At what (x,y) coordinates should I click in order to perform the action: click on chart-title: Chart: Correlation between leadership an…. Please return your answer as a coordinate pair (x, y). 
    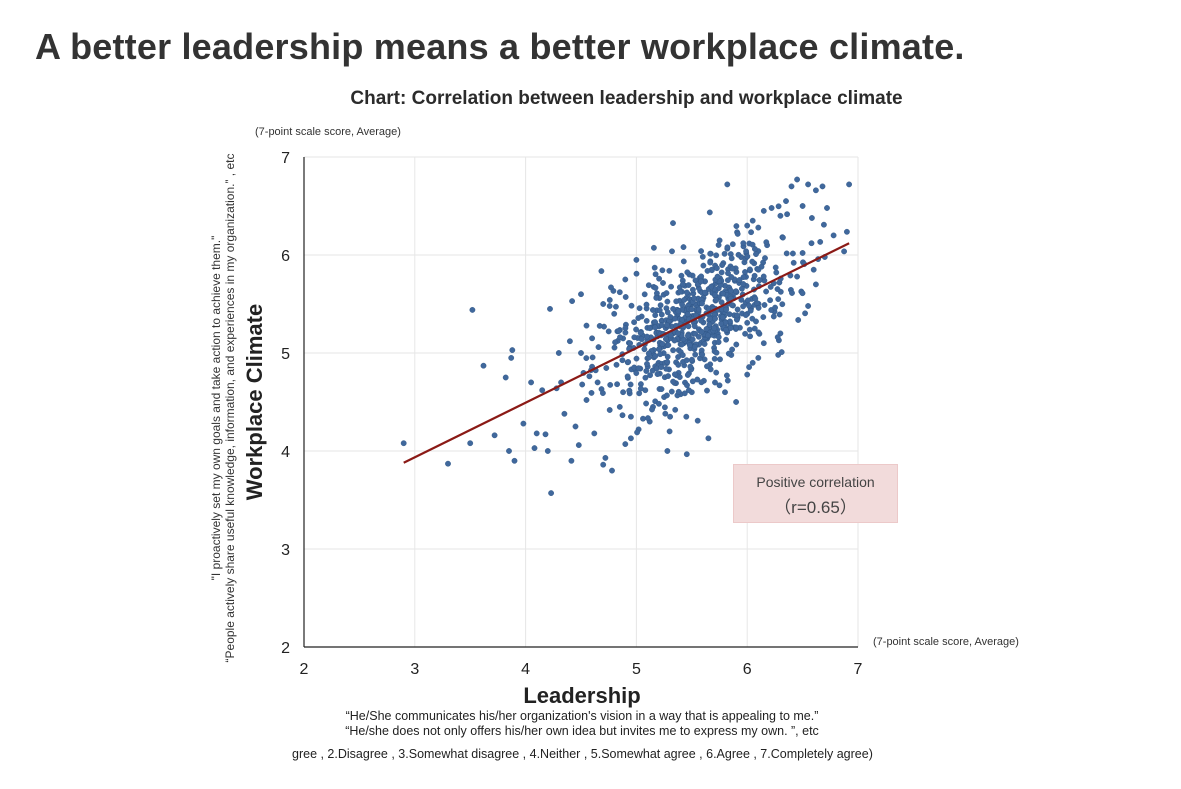
    Looking at the image, I should click on (626, 98).